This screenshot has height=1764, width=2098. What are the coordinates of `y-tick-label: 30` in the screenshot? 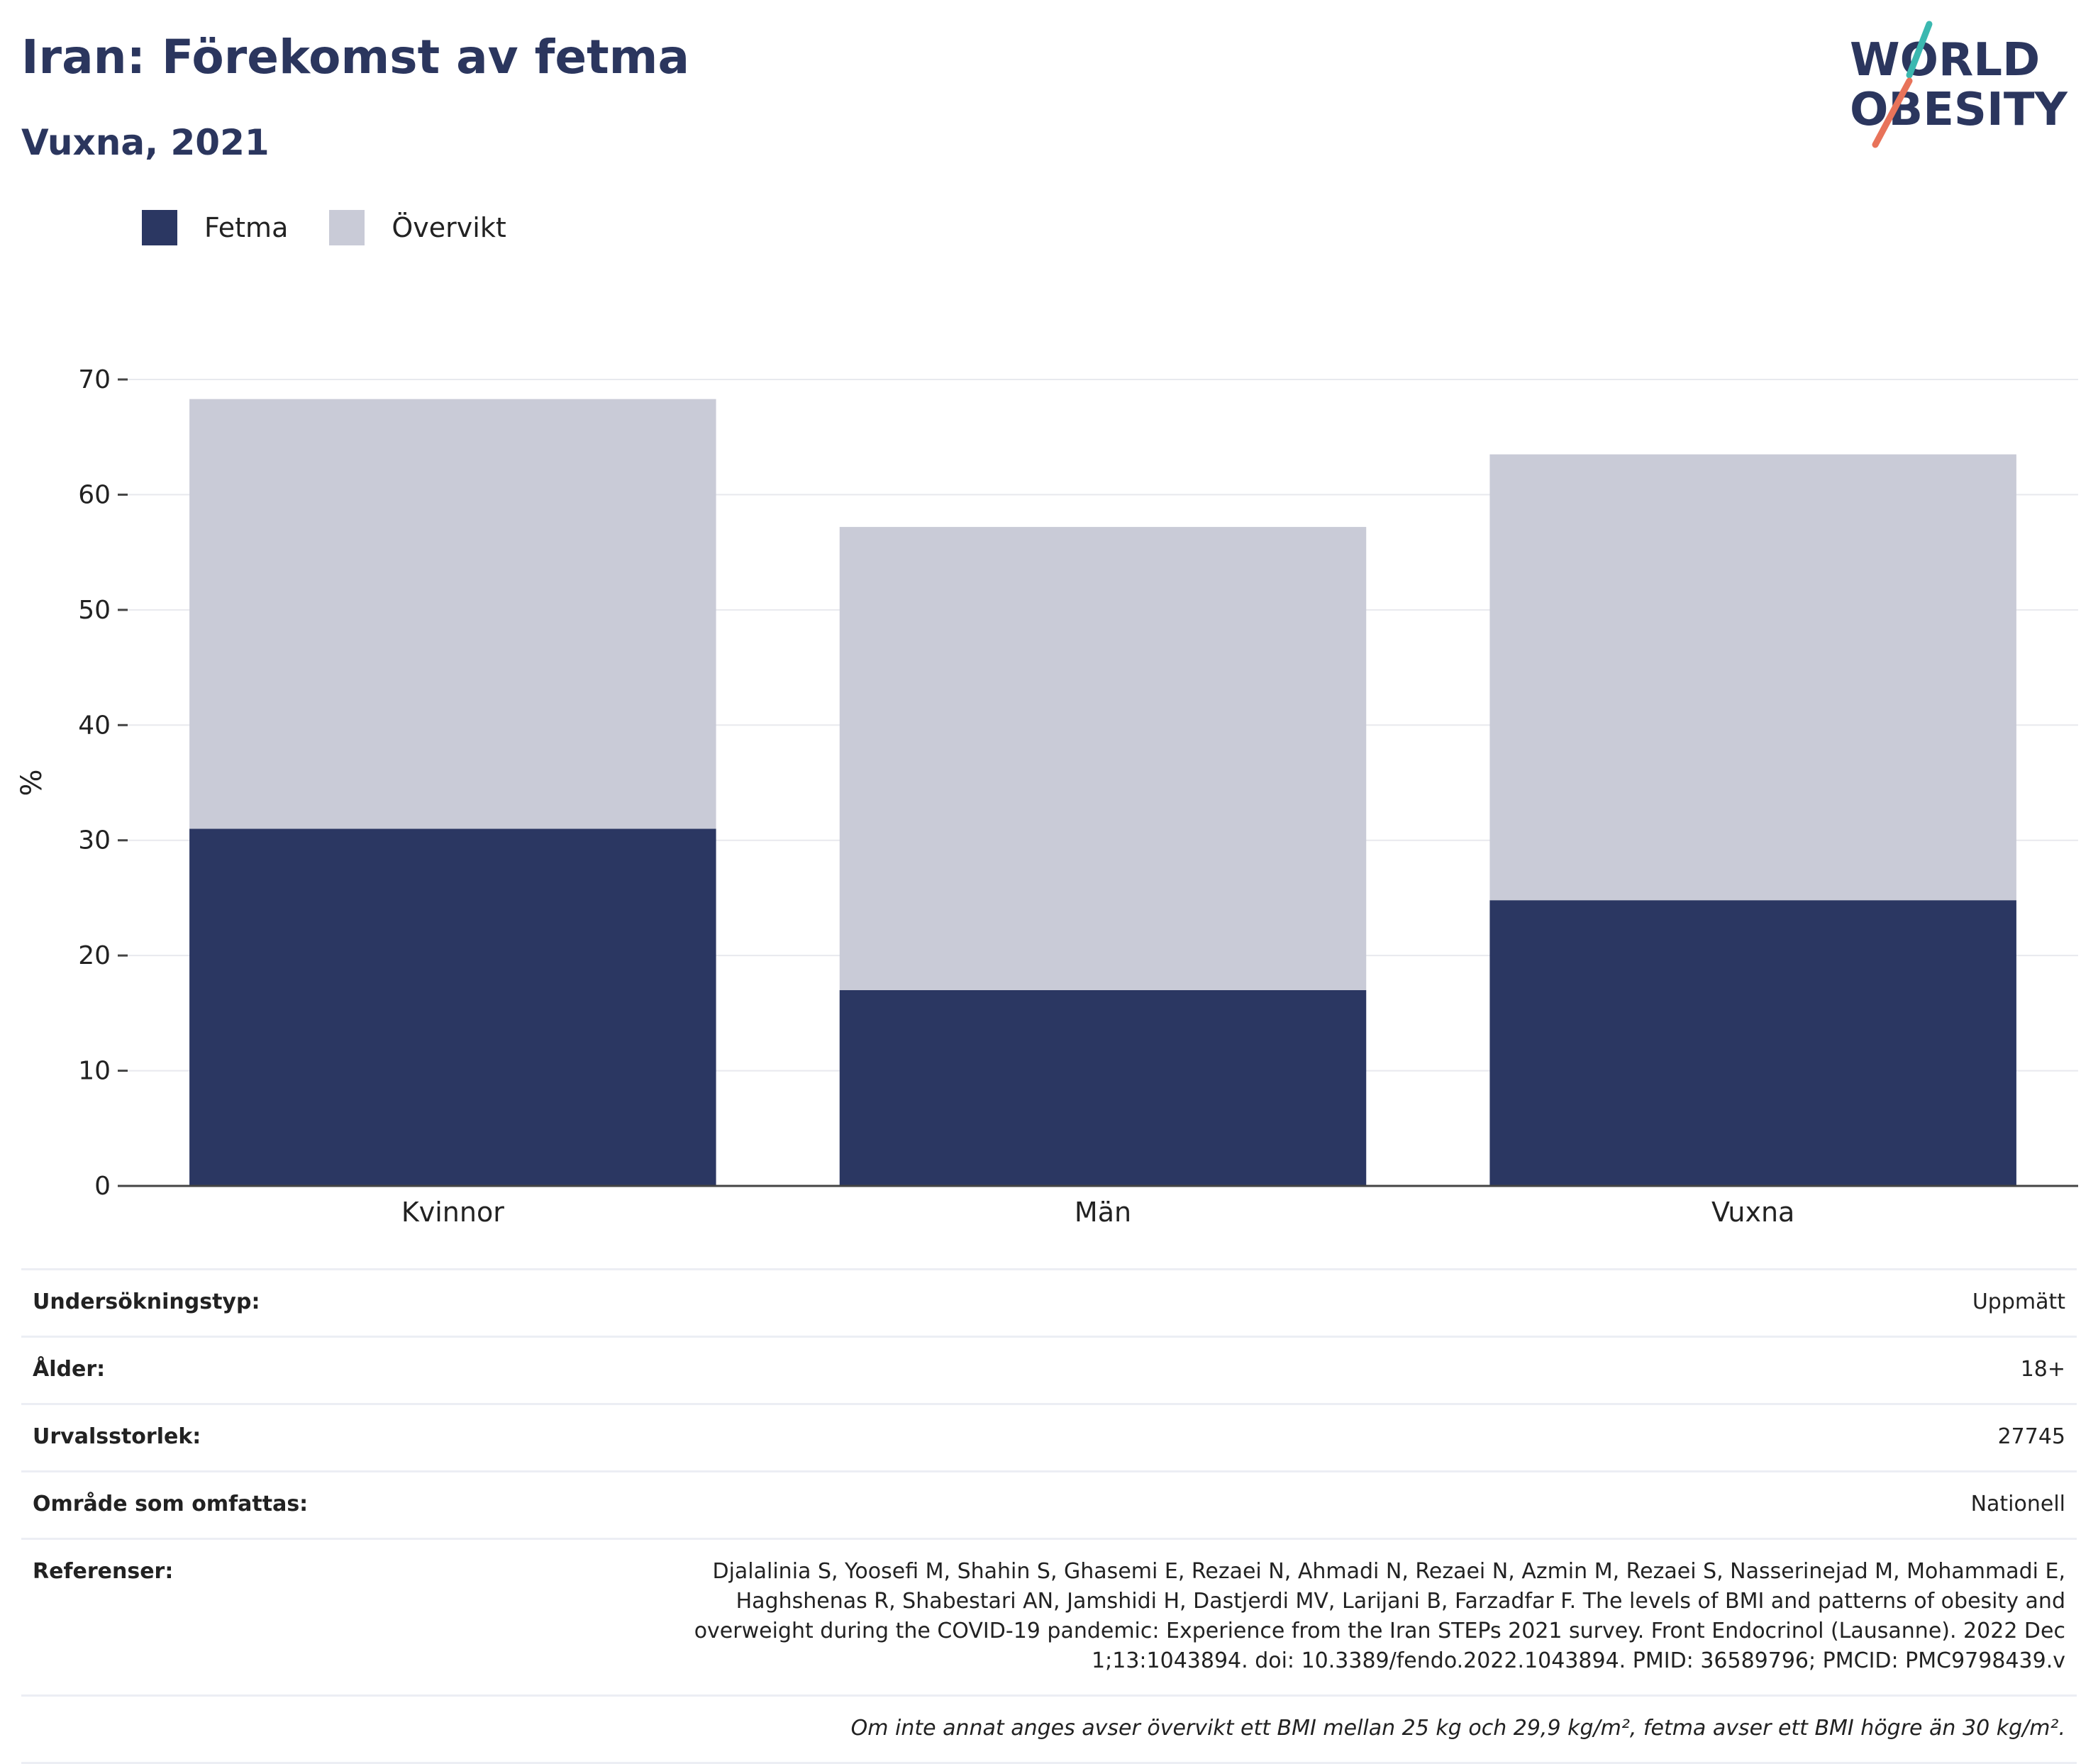 It's located at (94, 840).